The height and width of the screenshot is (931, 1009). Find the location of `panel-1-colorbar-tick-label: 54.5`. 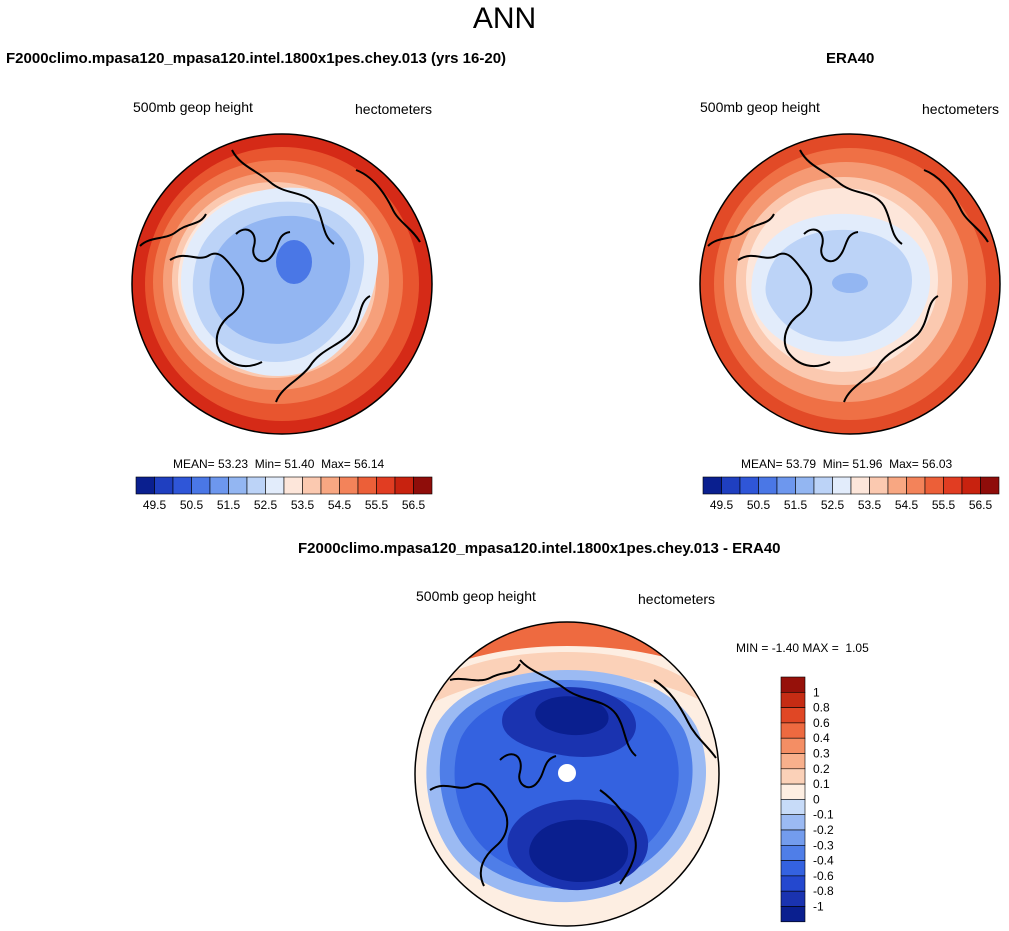

panel-1-colorbar-tick-label: 54.5 is located at coordinates (340, 505).